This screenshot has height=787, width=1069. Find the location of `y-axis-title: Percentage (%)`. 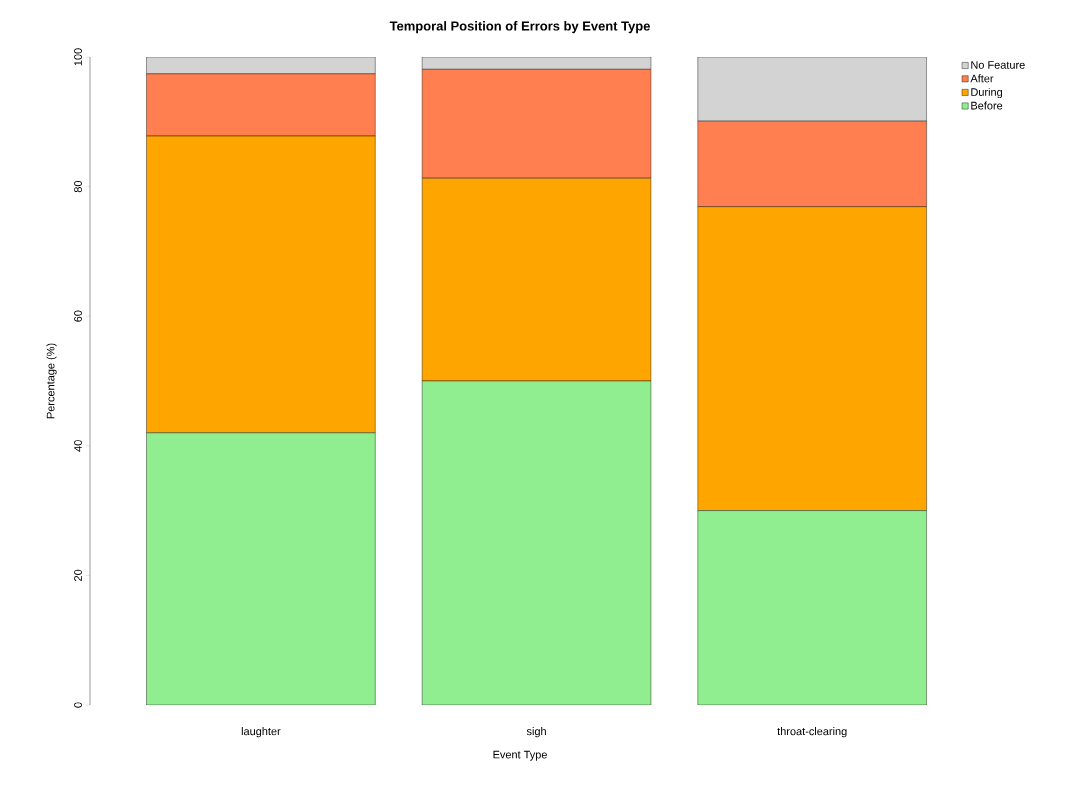

y-axis-title: Percentage (%) is located at coordinates (51, 381).